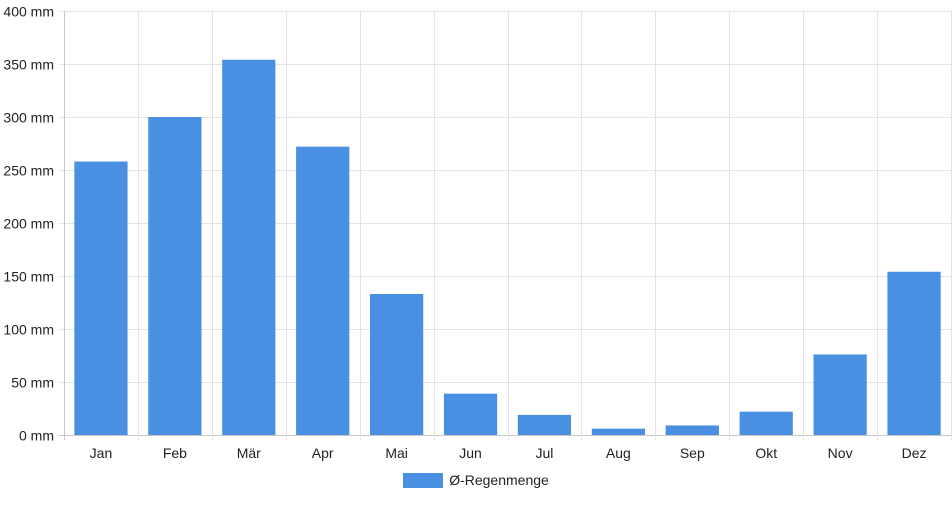 This screenshot has height=505, width=952. What do you see at coordinates (692, 430) in the screenshot?
I see `bar-sep` at bounding box center [692, 430].